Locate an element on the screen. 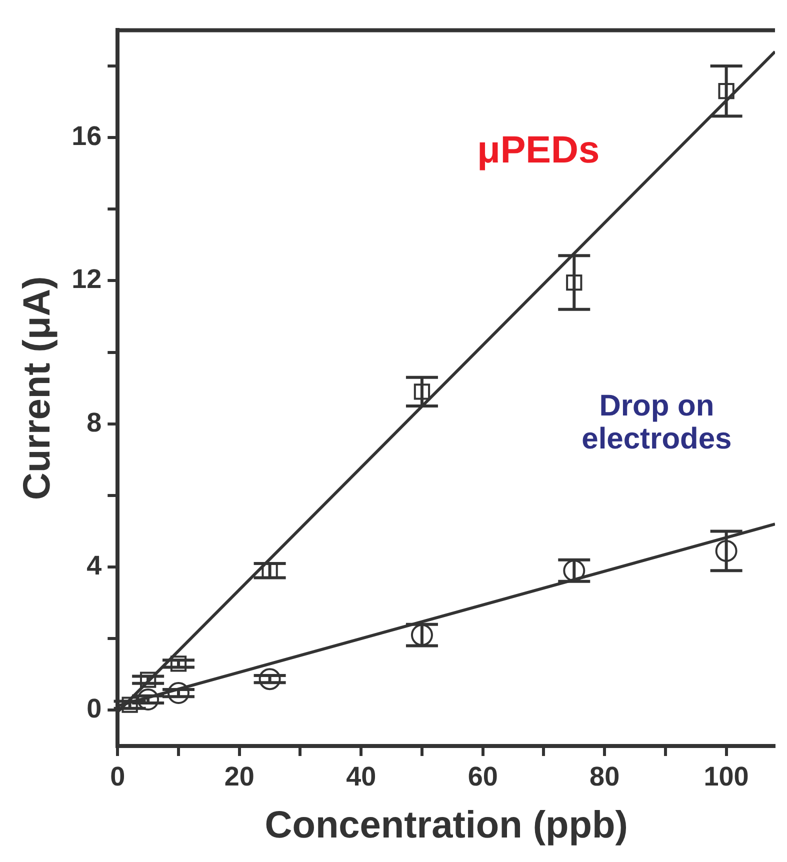 The width and height of the screenshot is (787, 862). x-tick-label: 60 is located at coordinates (483, 777).